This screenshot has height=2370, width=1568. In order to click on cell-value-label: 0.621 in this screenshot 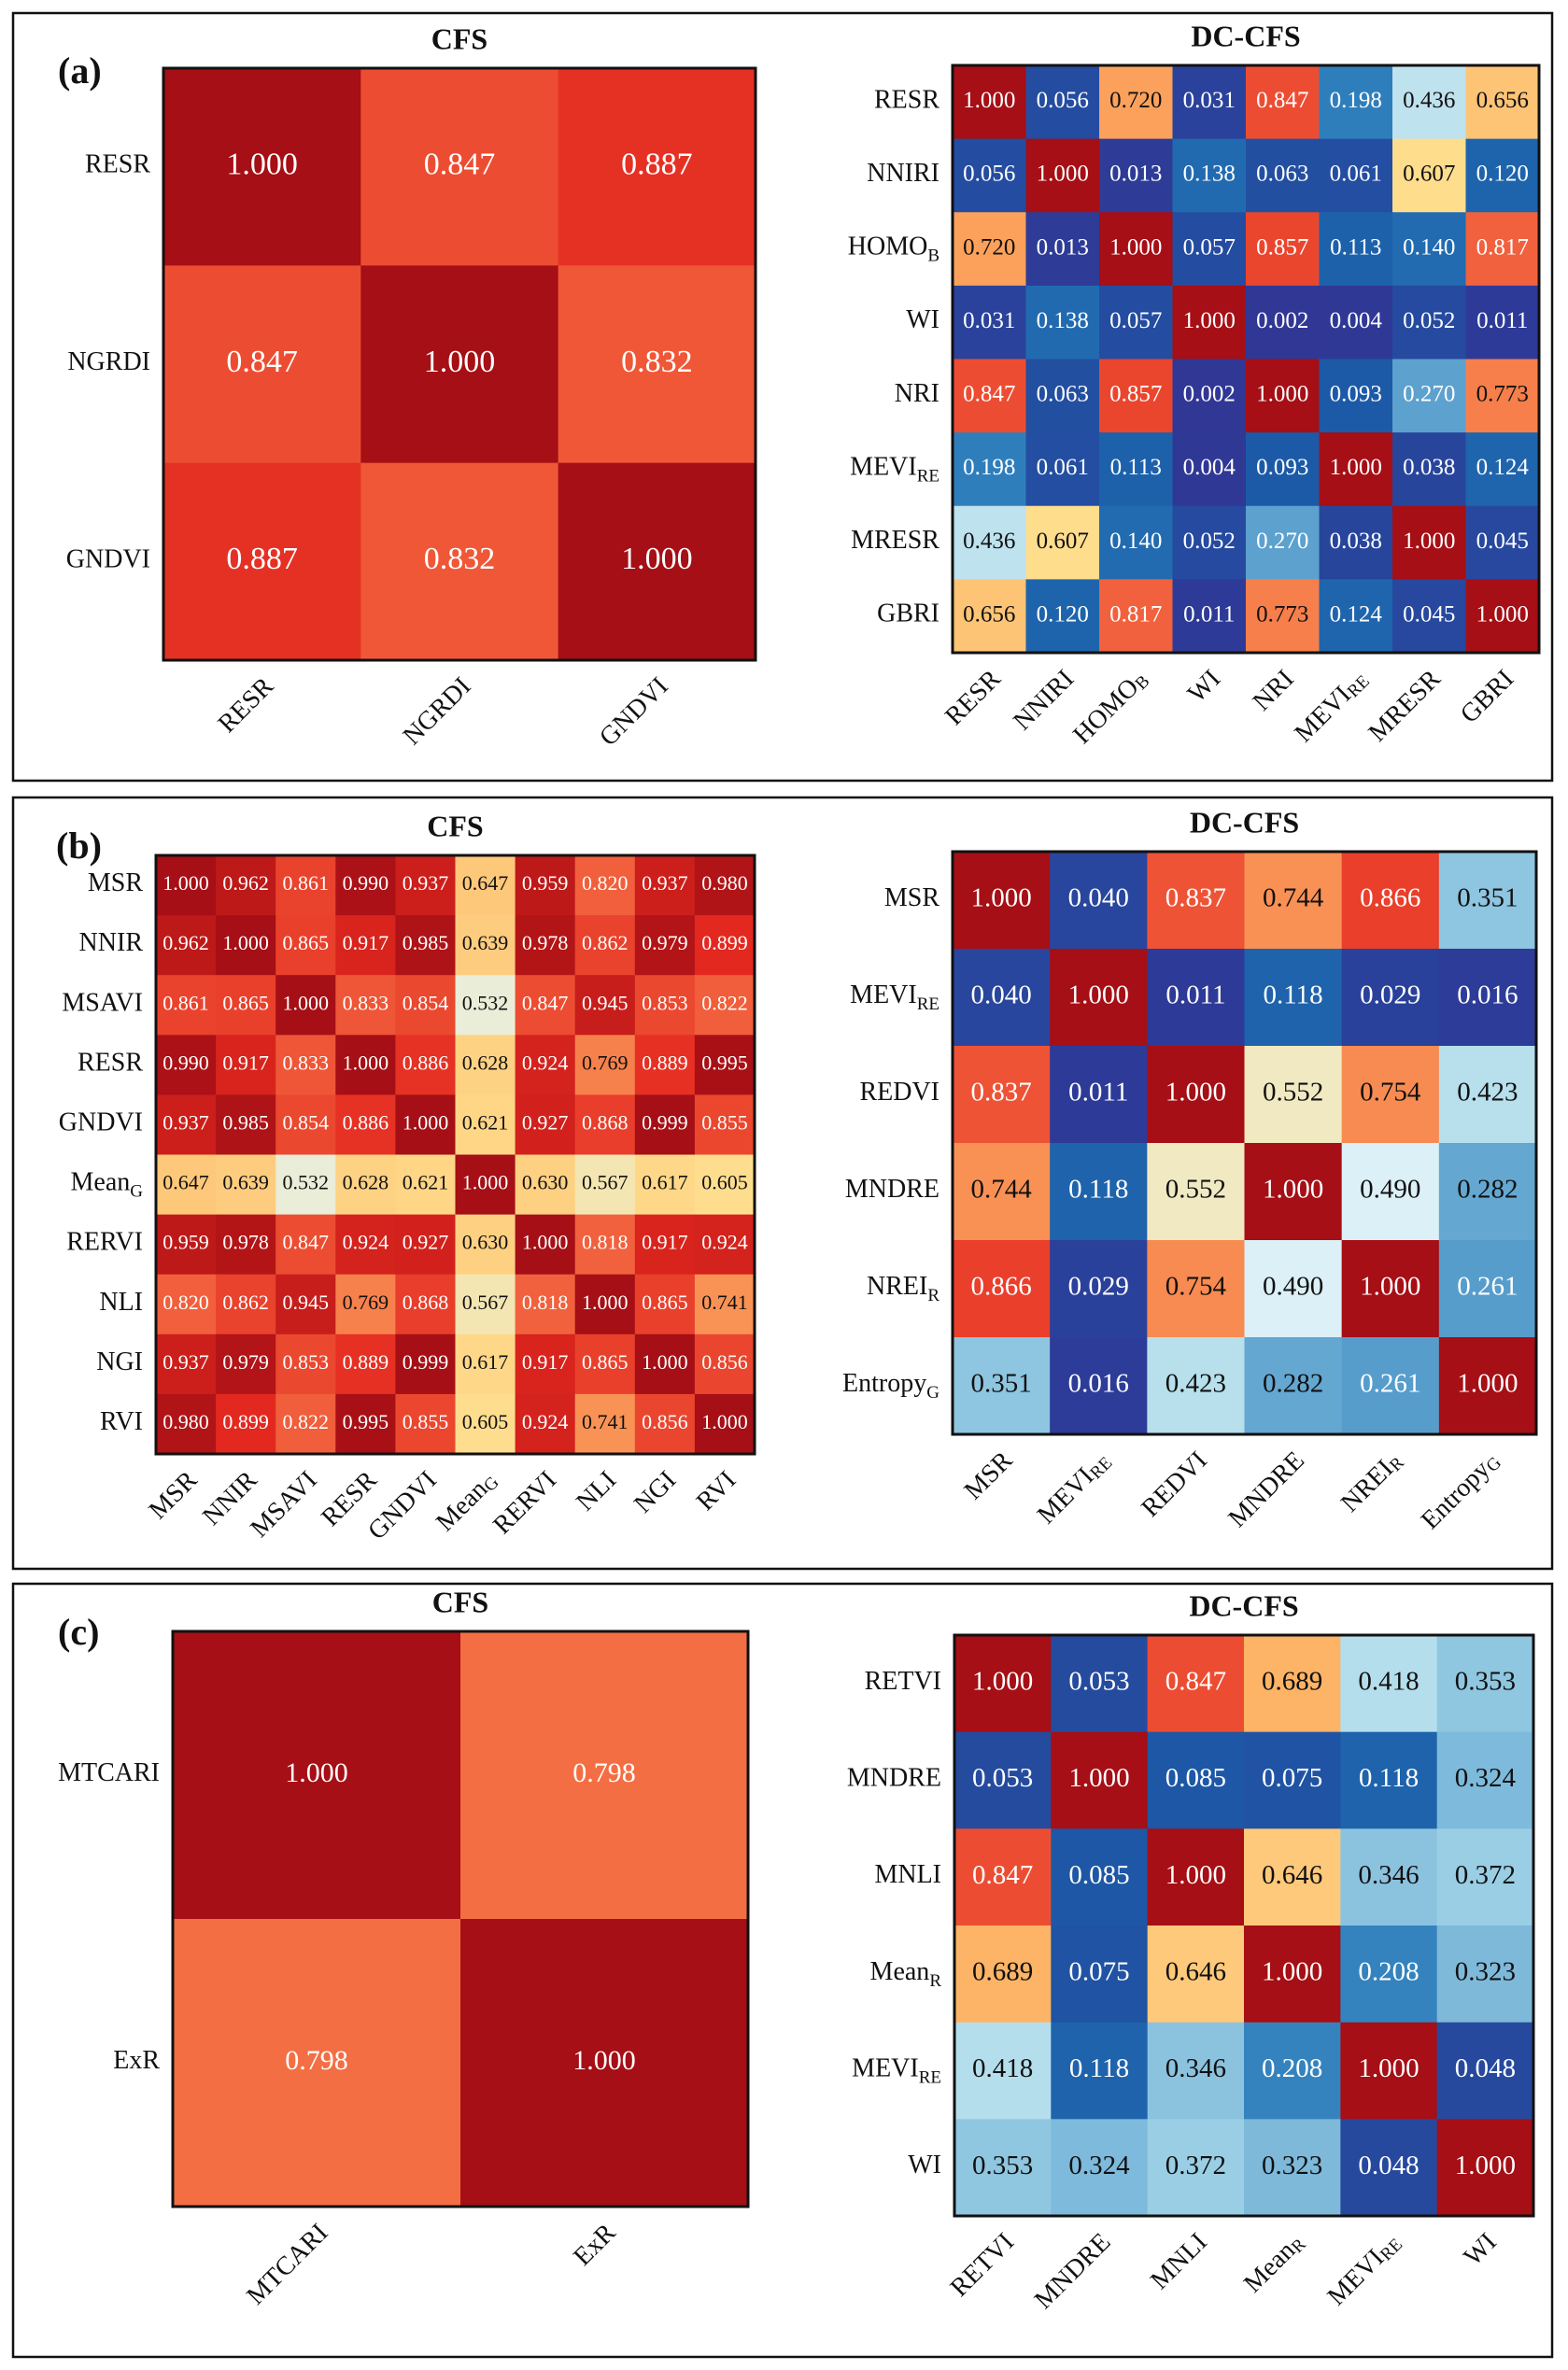, I will do `click(426, 1182)`.